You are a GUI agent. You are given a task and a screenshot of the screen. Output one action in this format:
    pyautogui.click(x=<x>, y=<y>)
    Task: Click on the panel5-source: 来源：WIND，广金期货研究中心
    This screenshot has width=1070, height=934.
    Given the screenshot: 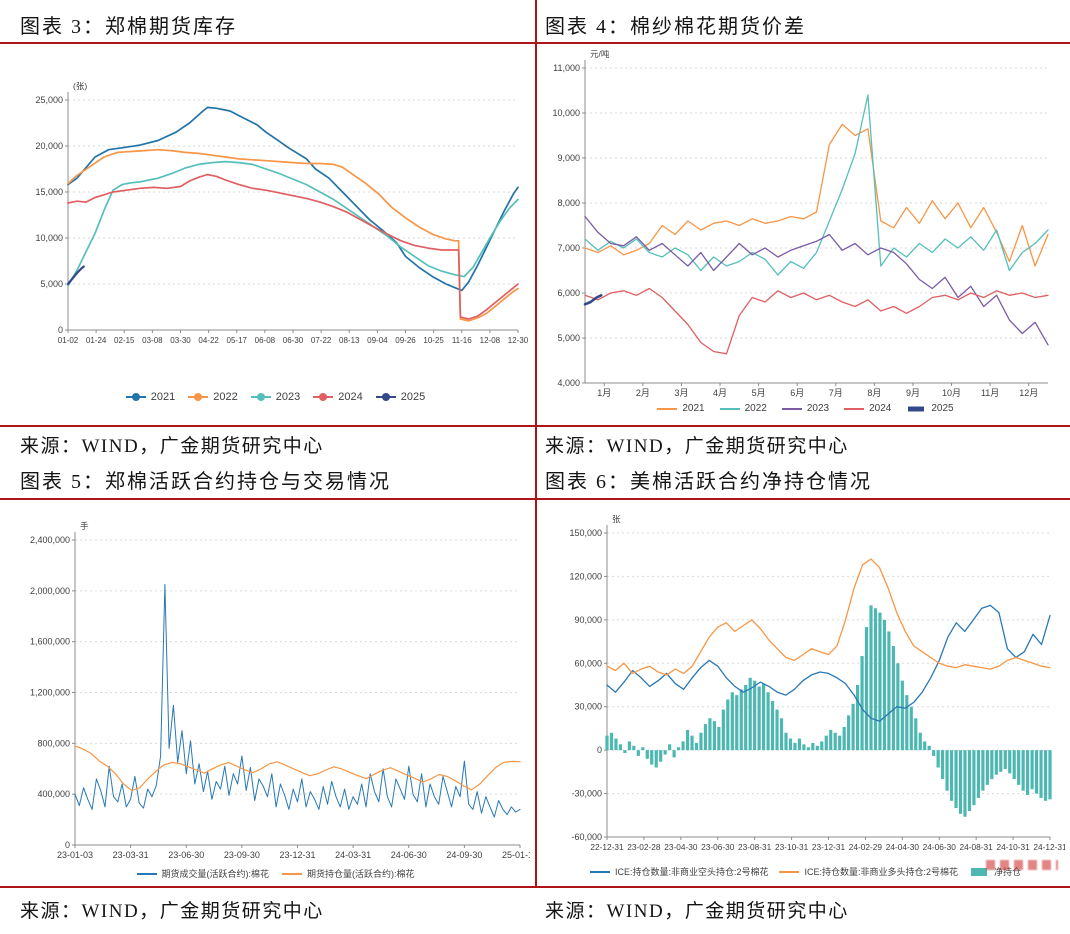 What is the action you would take?
    pyautogui.click(x=172, y=911)
    